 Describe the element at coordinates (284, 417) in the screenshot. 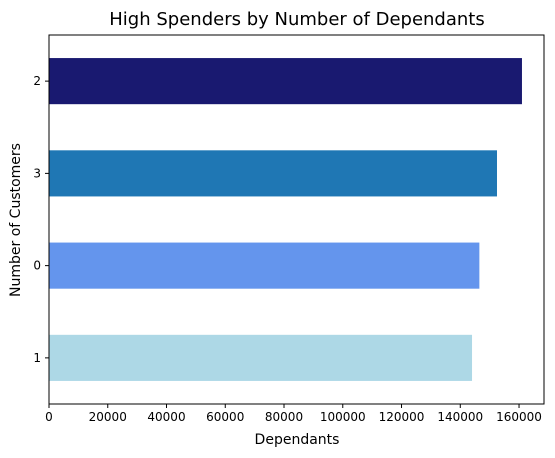

I see `x-tick-label: 80000` at that location.